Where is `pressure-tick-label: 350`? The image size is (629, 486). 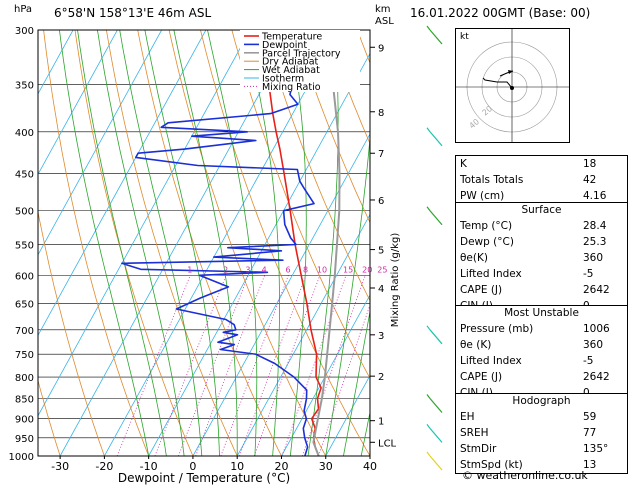 pressure-tick-label: 350 is located at coordinates (24, 86).